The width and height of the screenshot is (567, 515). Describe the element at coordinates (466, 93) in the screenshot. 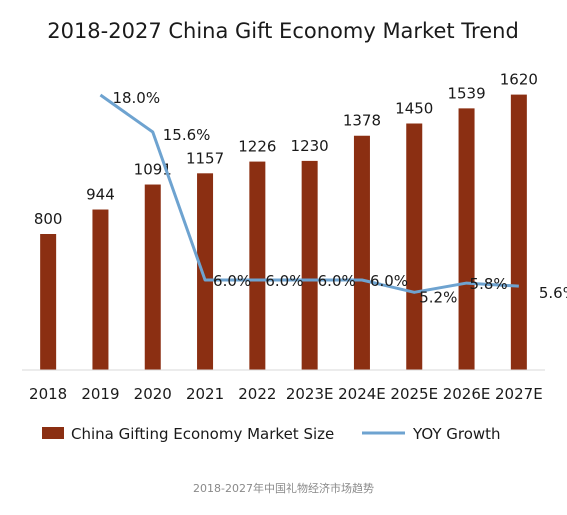

I see `bar-label-2026E: 1539` at that location.